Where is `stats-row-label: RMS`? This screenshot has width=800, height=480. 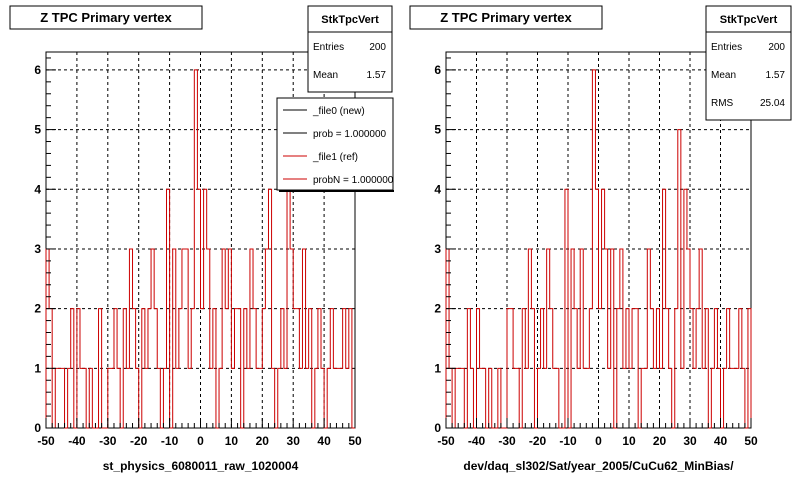 stats-row-label: RMS is located at coordinates (722, 103).